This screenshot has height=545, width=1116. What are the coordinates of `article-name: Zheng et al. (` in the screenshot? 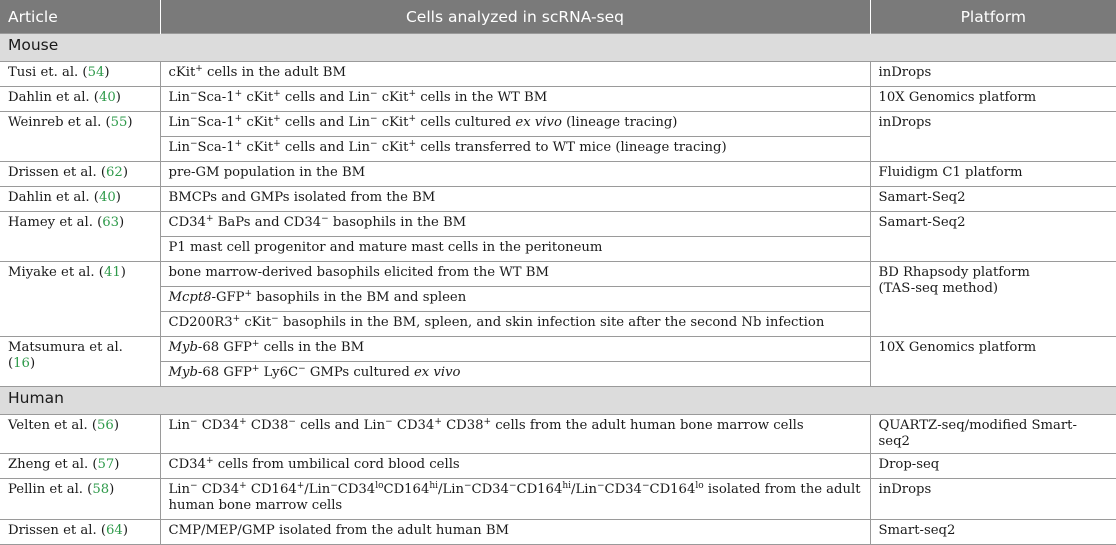 It's located at (53, 464).